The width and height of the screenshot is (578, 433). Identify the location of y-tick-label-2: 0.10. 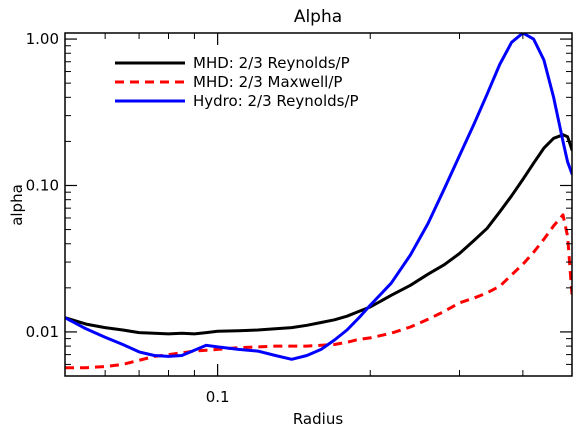
(42, 185).